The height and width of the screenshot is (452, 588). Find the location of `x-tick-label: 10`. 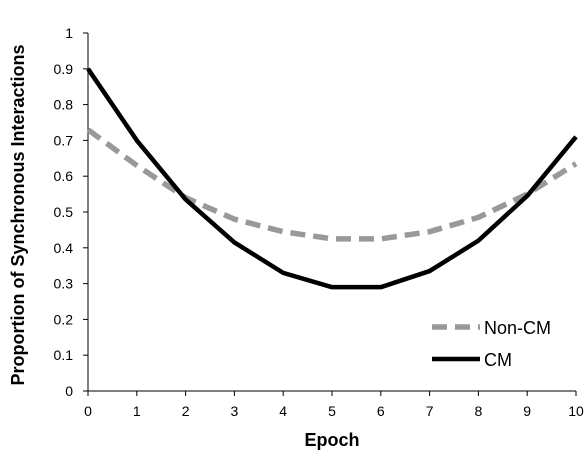

x-tick-label: 10 is located at coordinates (576, 411).